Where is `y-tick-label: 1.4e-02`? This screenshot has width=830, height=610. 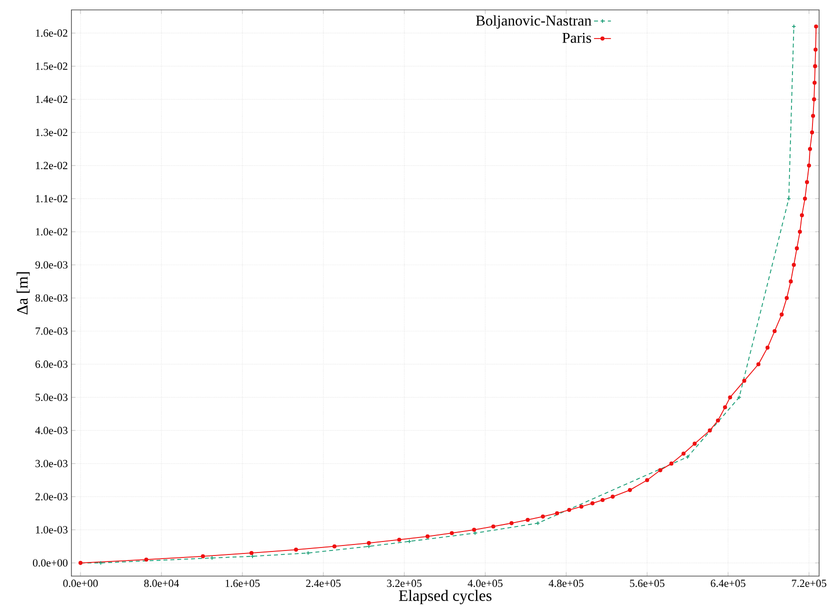 y-tick-label: 1.4e-02 is located at coordinates (52, 100).